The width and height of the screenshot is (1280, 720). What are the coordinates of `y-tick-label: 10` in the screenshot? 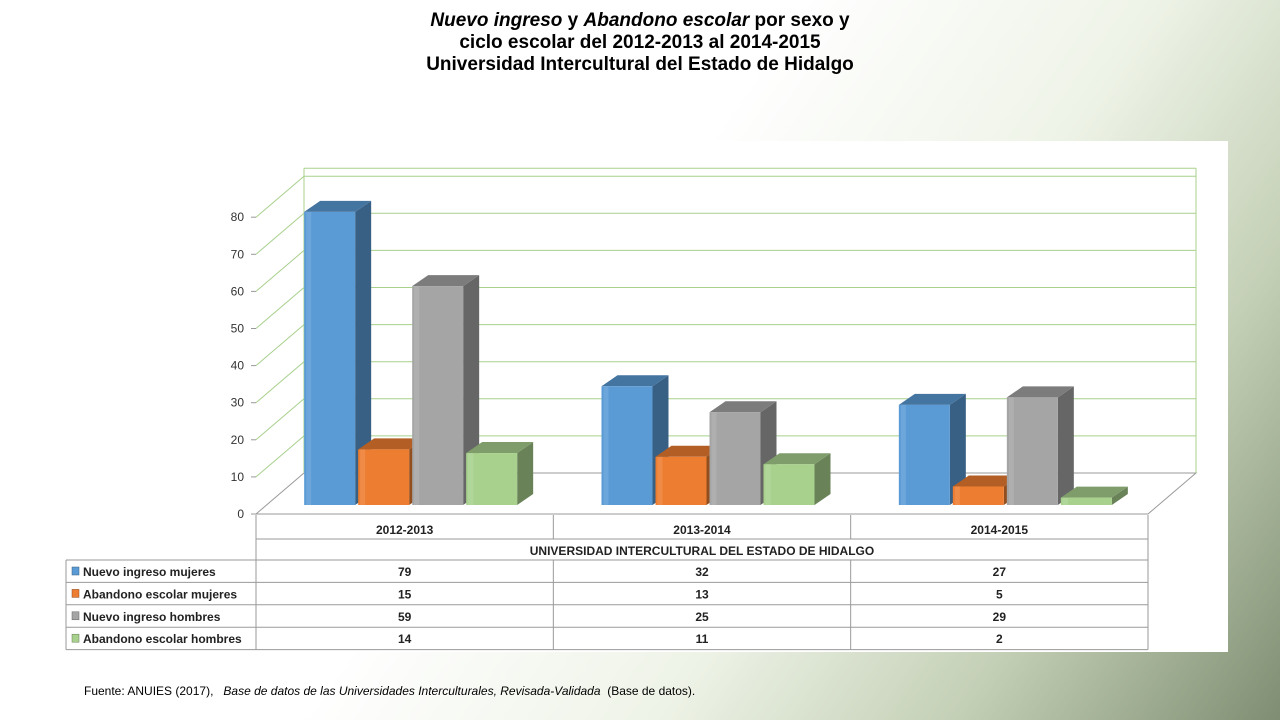 It's located at (238, 477).